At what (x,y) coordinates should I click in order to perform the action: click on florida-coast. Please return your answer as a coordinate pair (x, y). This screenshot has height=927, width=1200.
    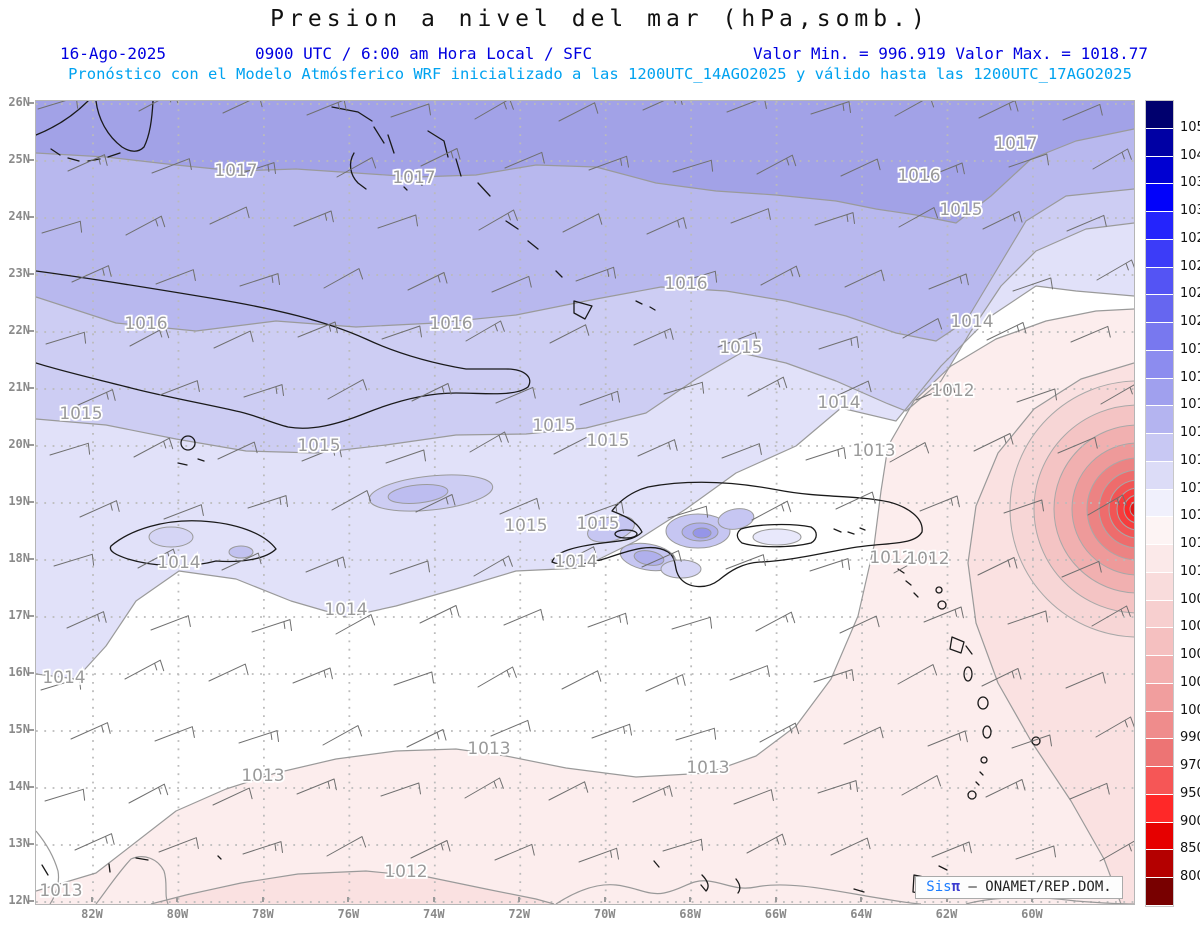
    Looking at the image, I should click on (124, 126).